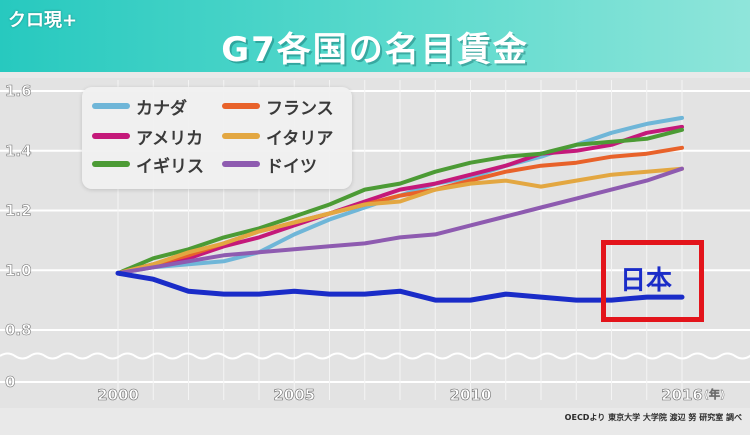  I want to click on legend-item: イギリス, so click(148, 165).